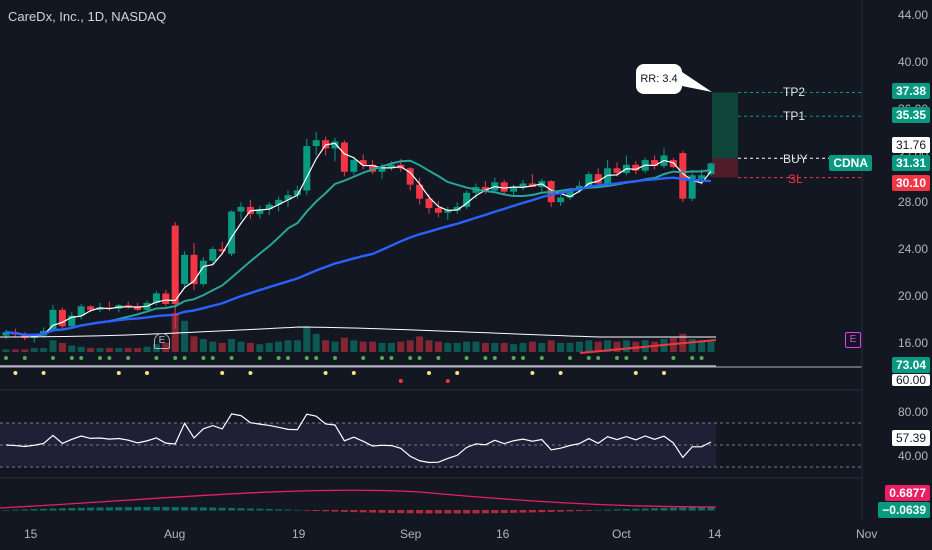 The width and height of the screenshot is (932, 550). I want to click on stop-loss-zone, so click(725, 168).